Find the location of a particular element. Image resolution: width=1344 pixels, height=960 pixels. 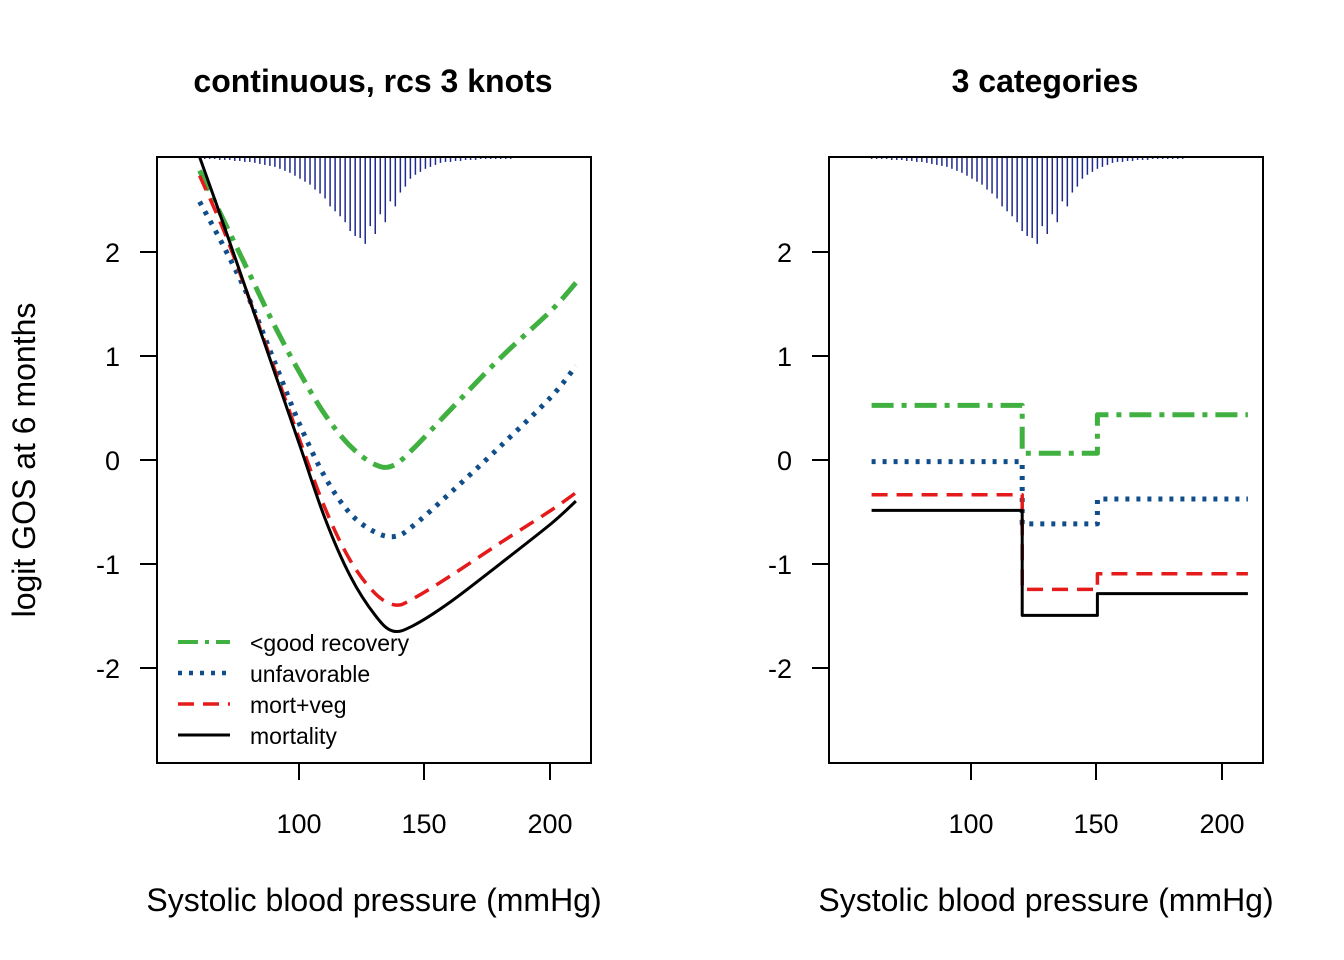

series-left is located at coordinates (387, 395).